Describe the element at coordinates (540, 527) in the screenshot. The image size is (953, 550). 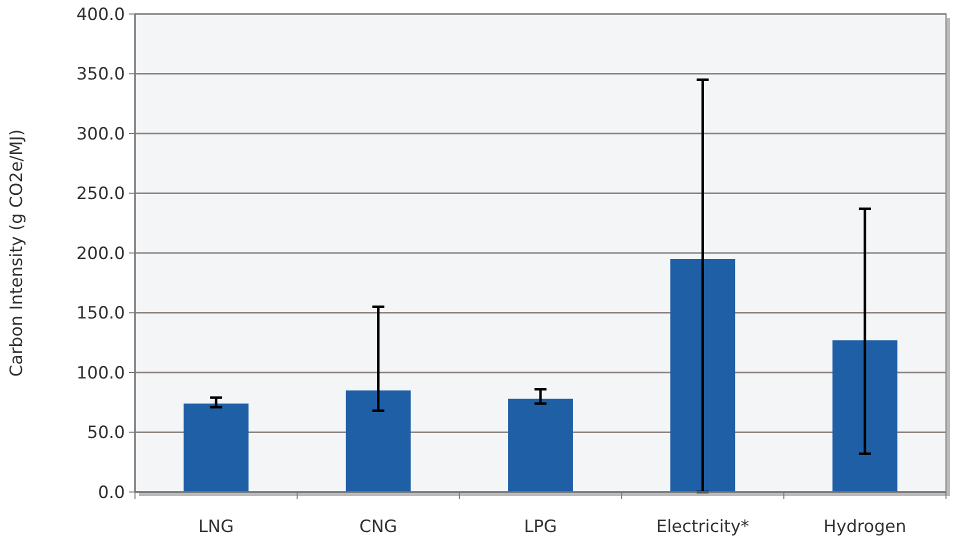
I see `x-tick-label: LPG` at that location.